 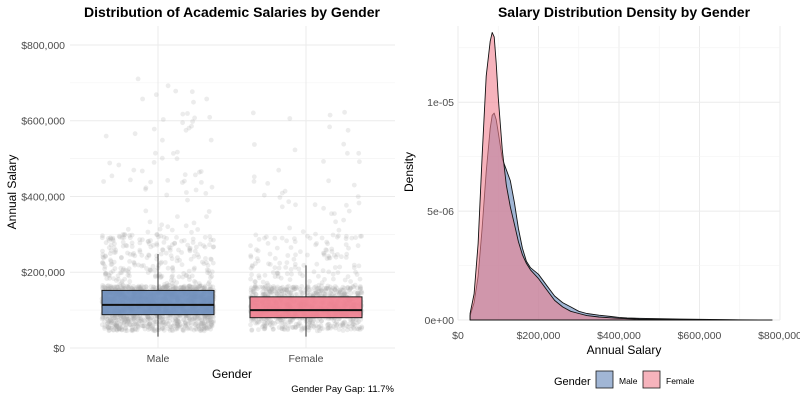 I want to click on box-female, so click(x=306, y=307).